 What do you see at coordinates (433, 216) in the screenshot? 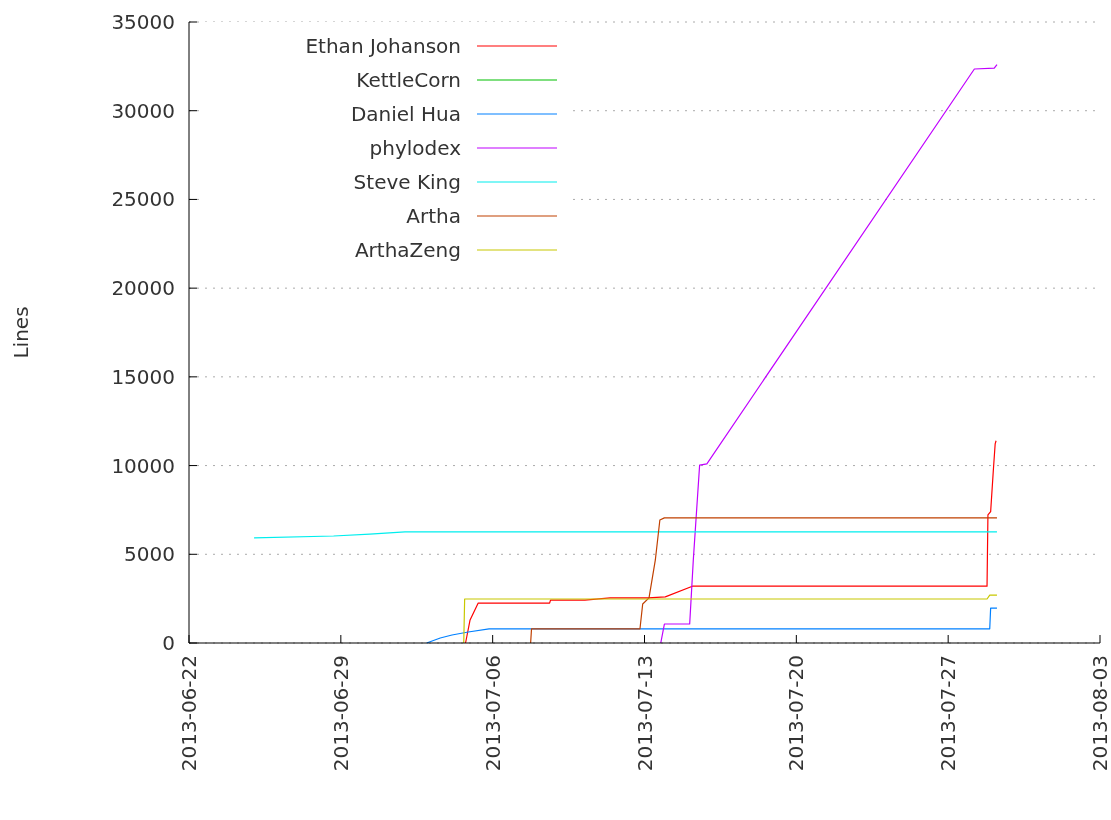
I see `legend-label: Artha` at bounding box center [433, 216].